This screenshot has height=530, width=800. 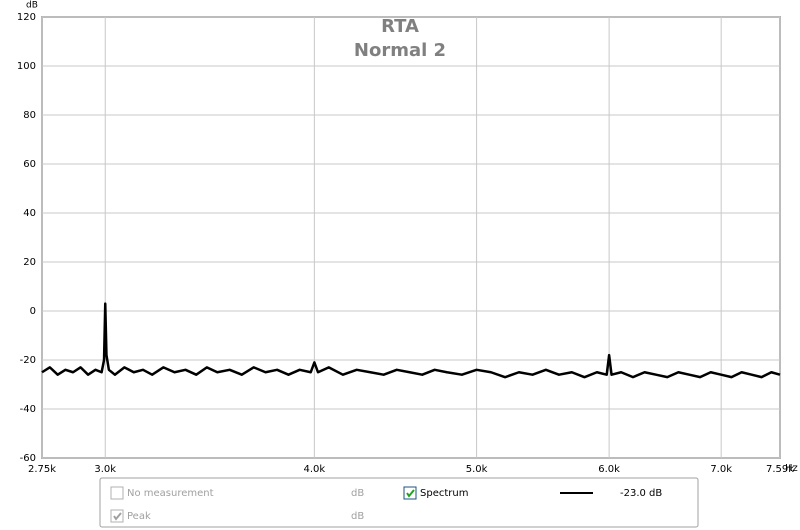 What do you see at coordinates (28, 360) in the screenshot?
I see `y-tick-label: -20` at bounding box center [28, 360].